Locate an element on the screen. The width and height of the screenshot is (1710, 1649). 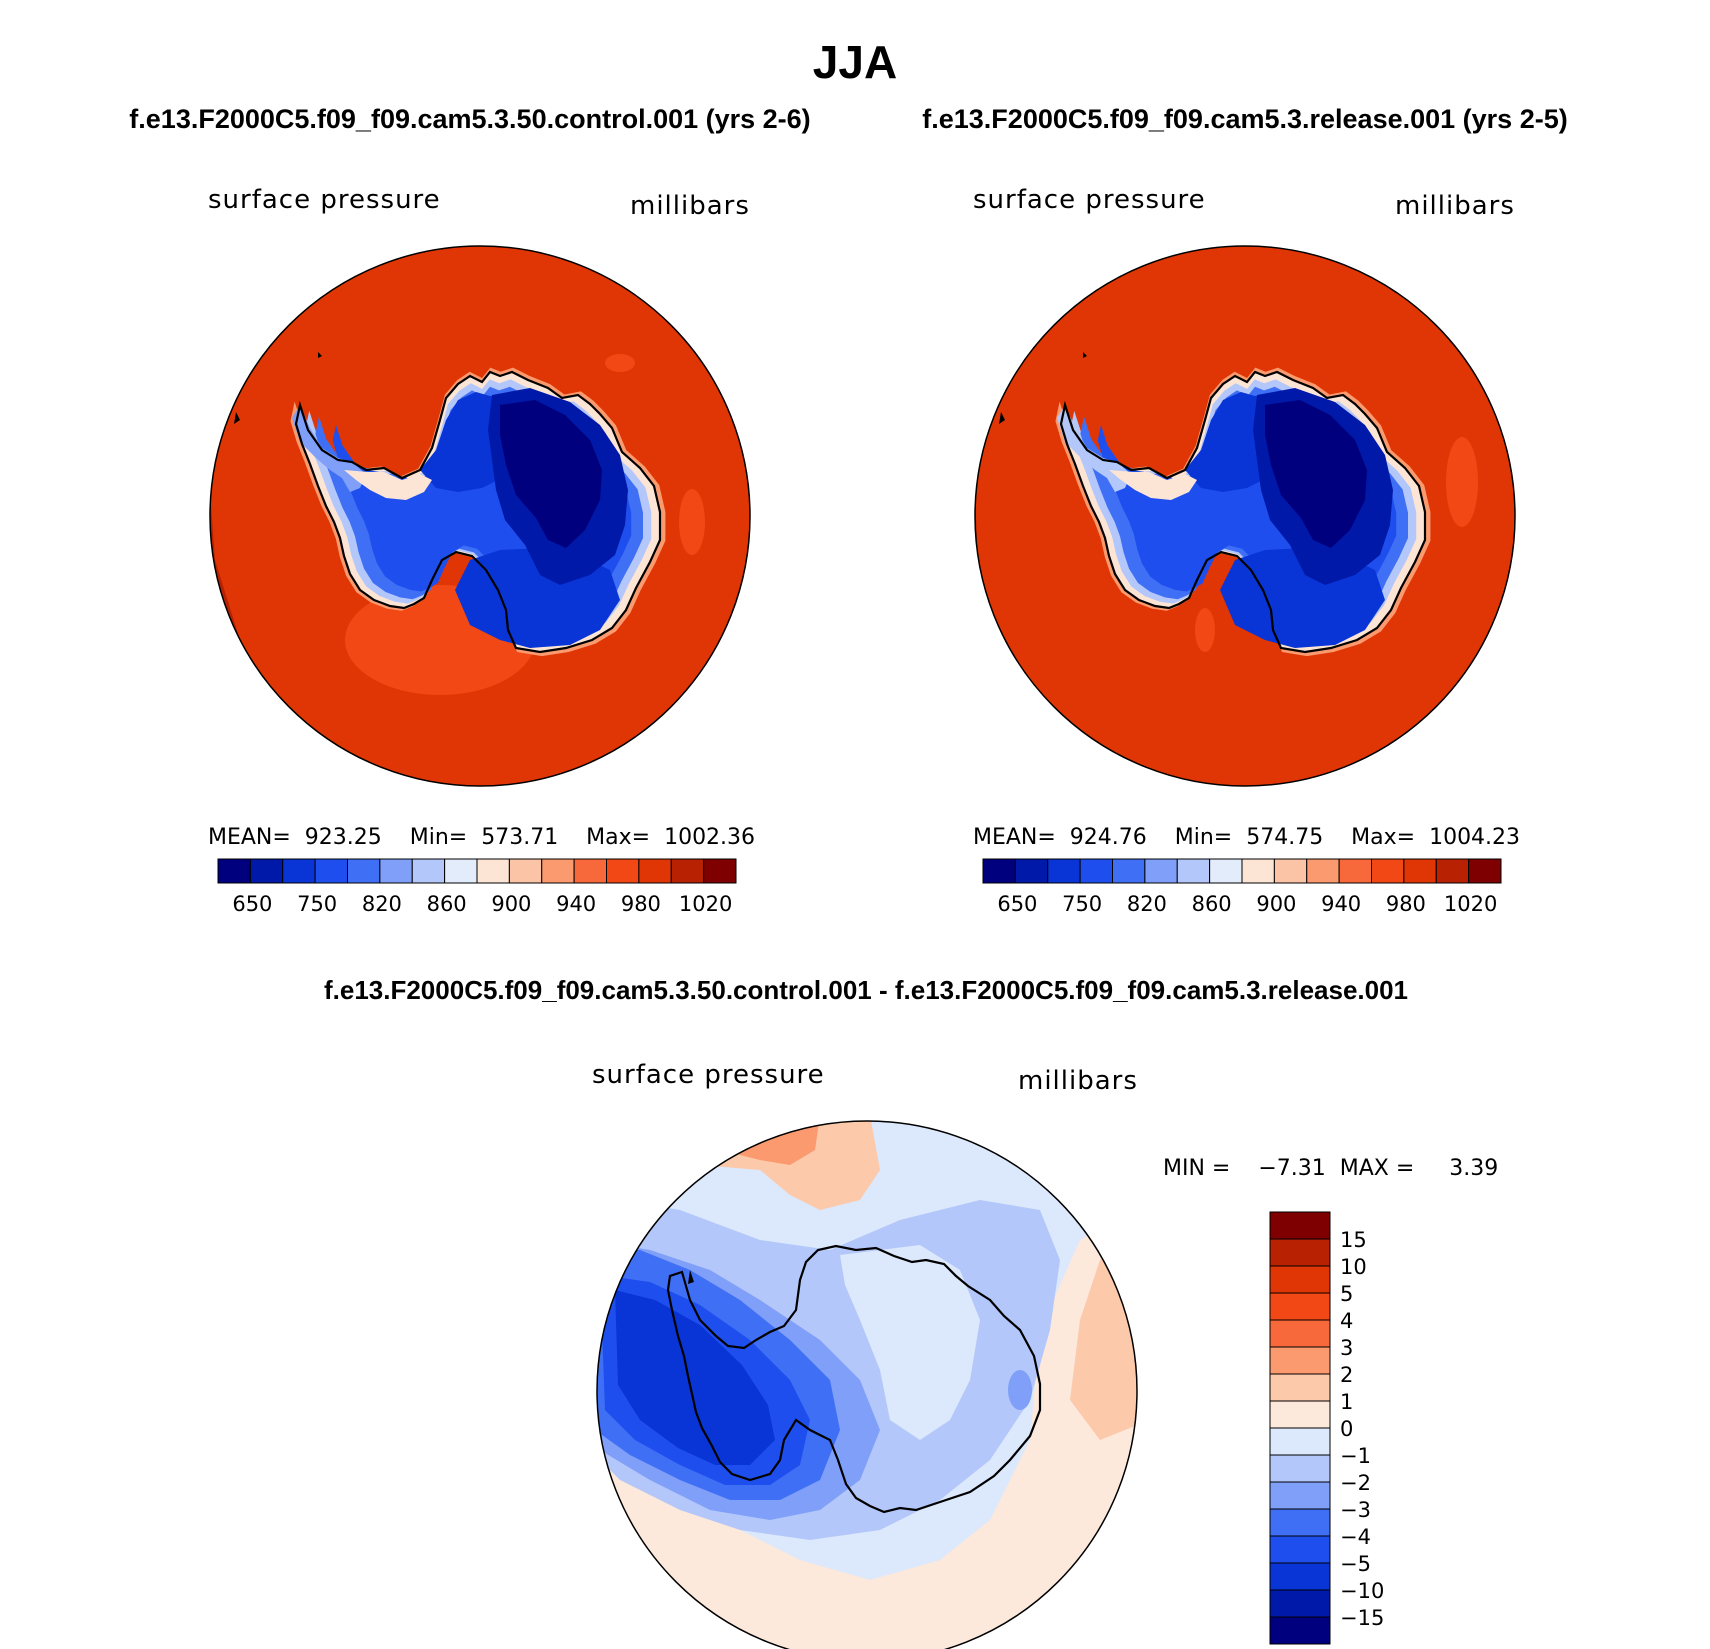
right-colorbar-label: 1020 is located at coordinates (1470, 904).